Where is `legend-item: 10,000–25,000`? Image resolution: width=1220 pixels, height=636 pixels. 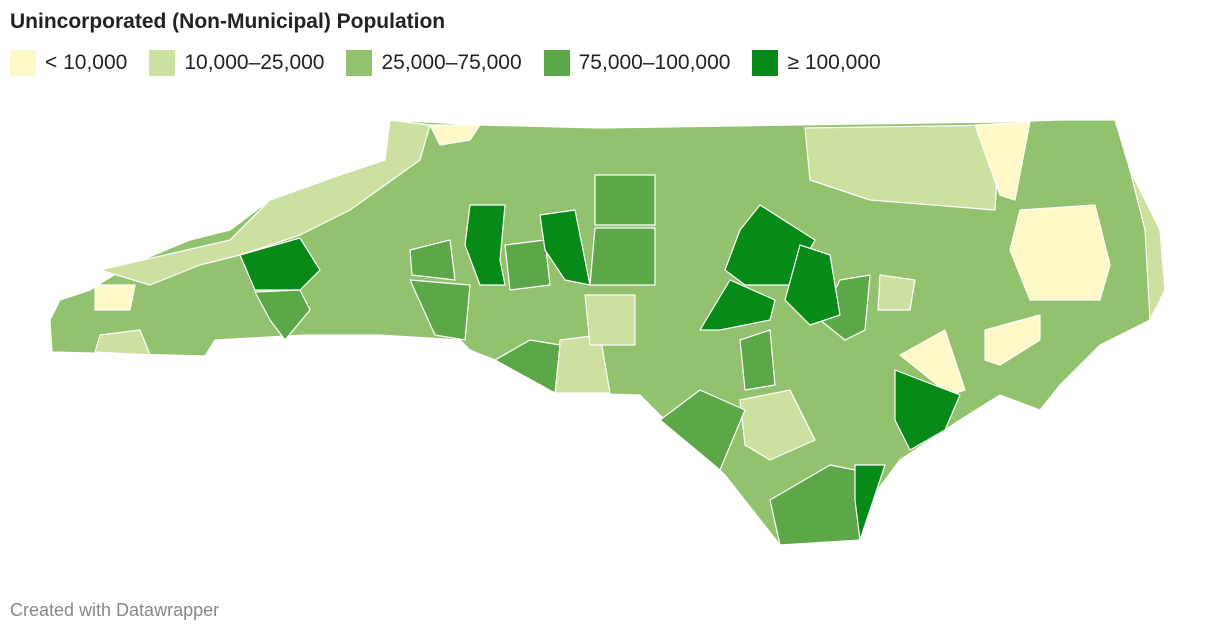 legend-item: 10,000–25,000 is located at coordinates (236, 63).